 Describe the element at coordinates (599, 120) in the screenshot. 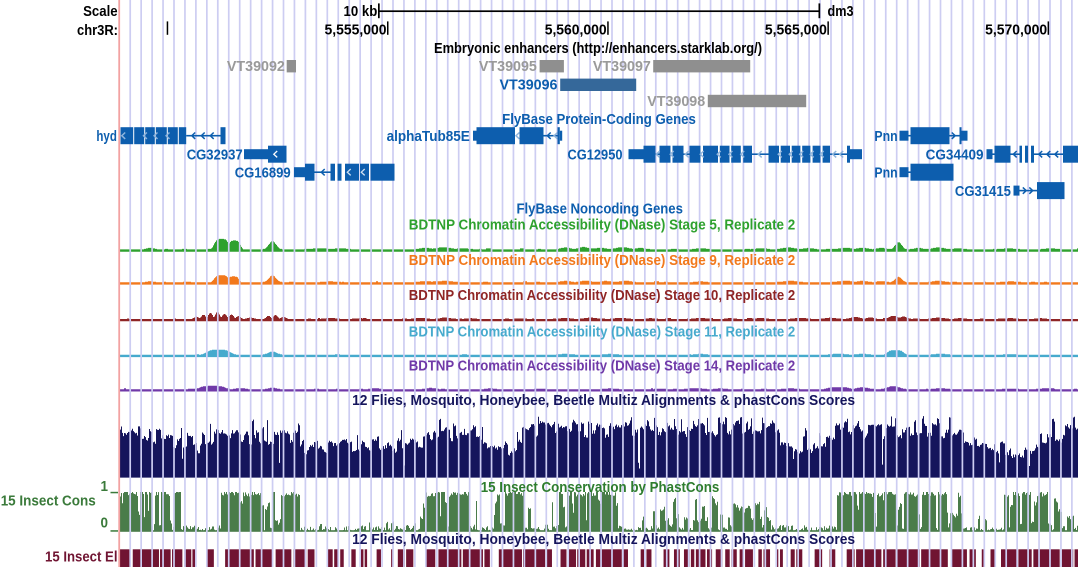

I see `svg-text: FlyBase Protein-Coding Genes` at that location.